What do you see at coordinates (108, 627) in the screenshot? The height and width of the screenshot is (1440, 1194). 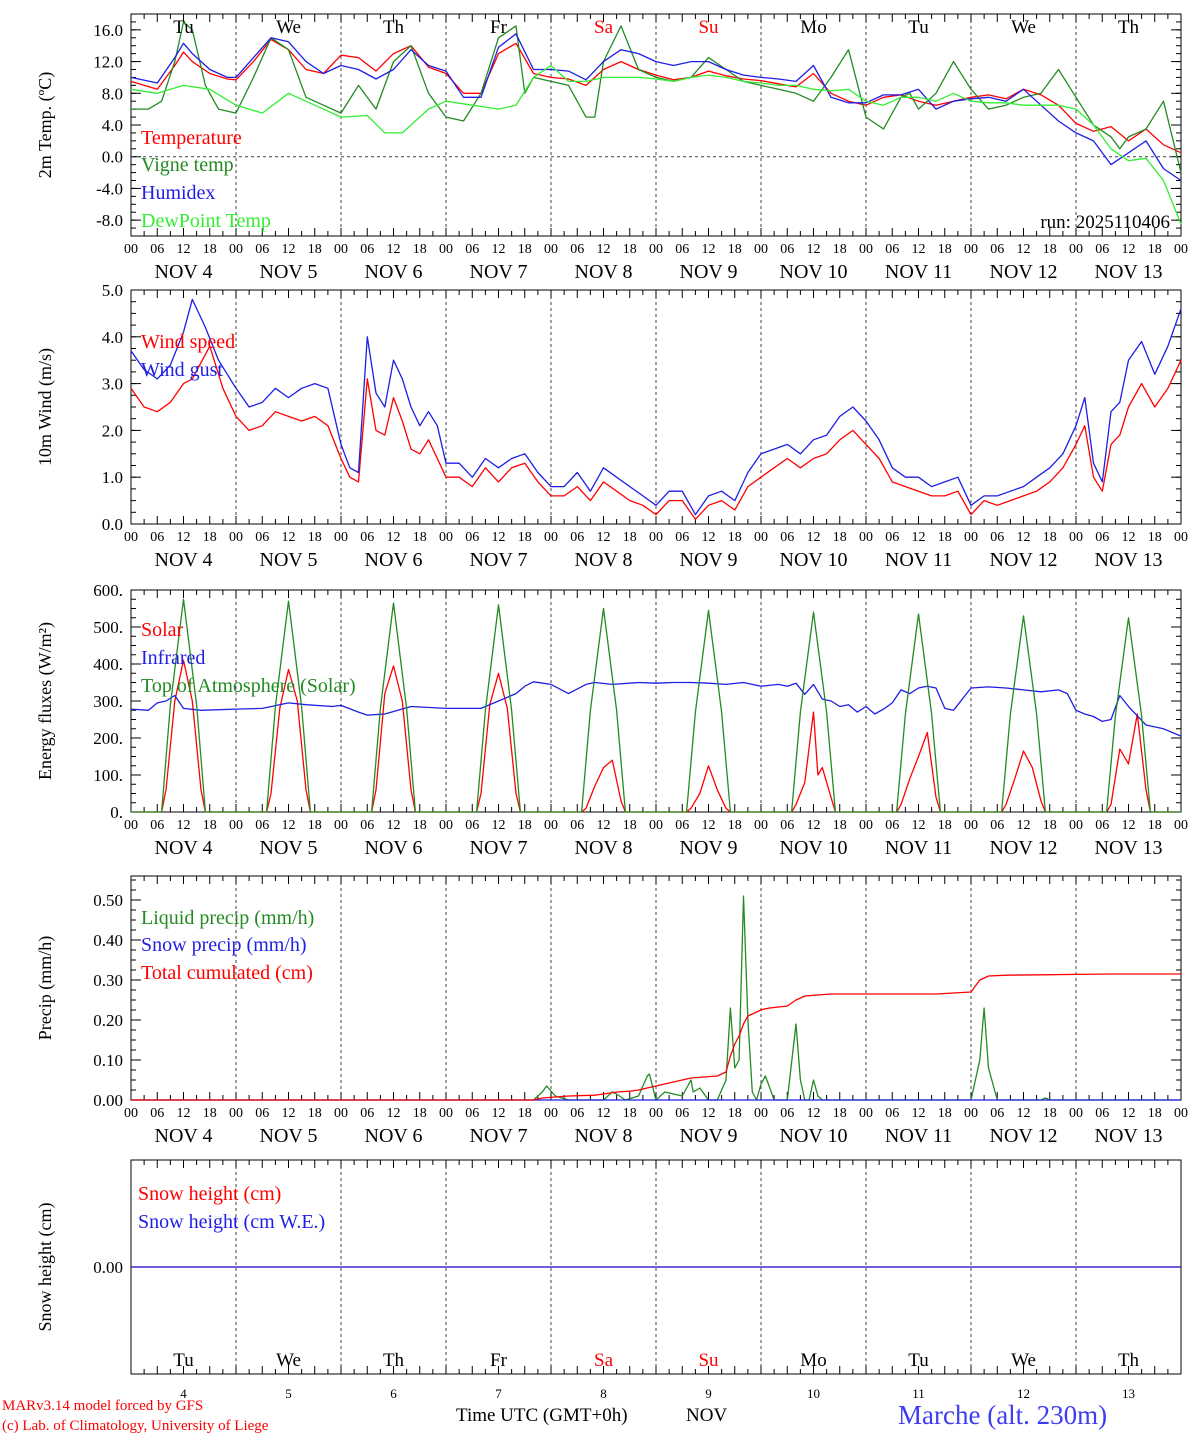 I see `y-tick-label: 500.` at bounding box center [108, 627].